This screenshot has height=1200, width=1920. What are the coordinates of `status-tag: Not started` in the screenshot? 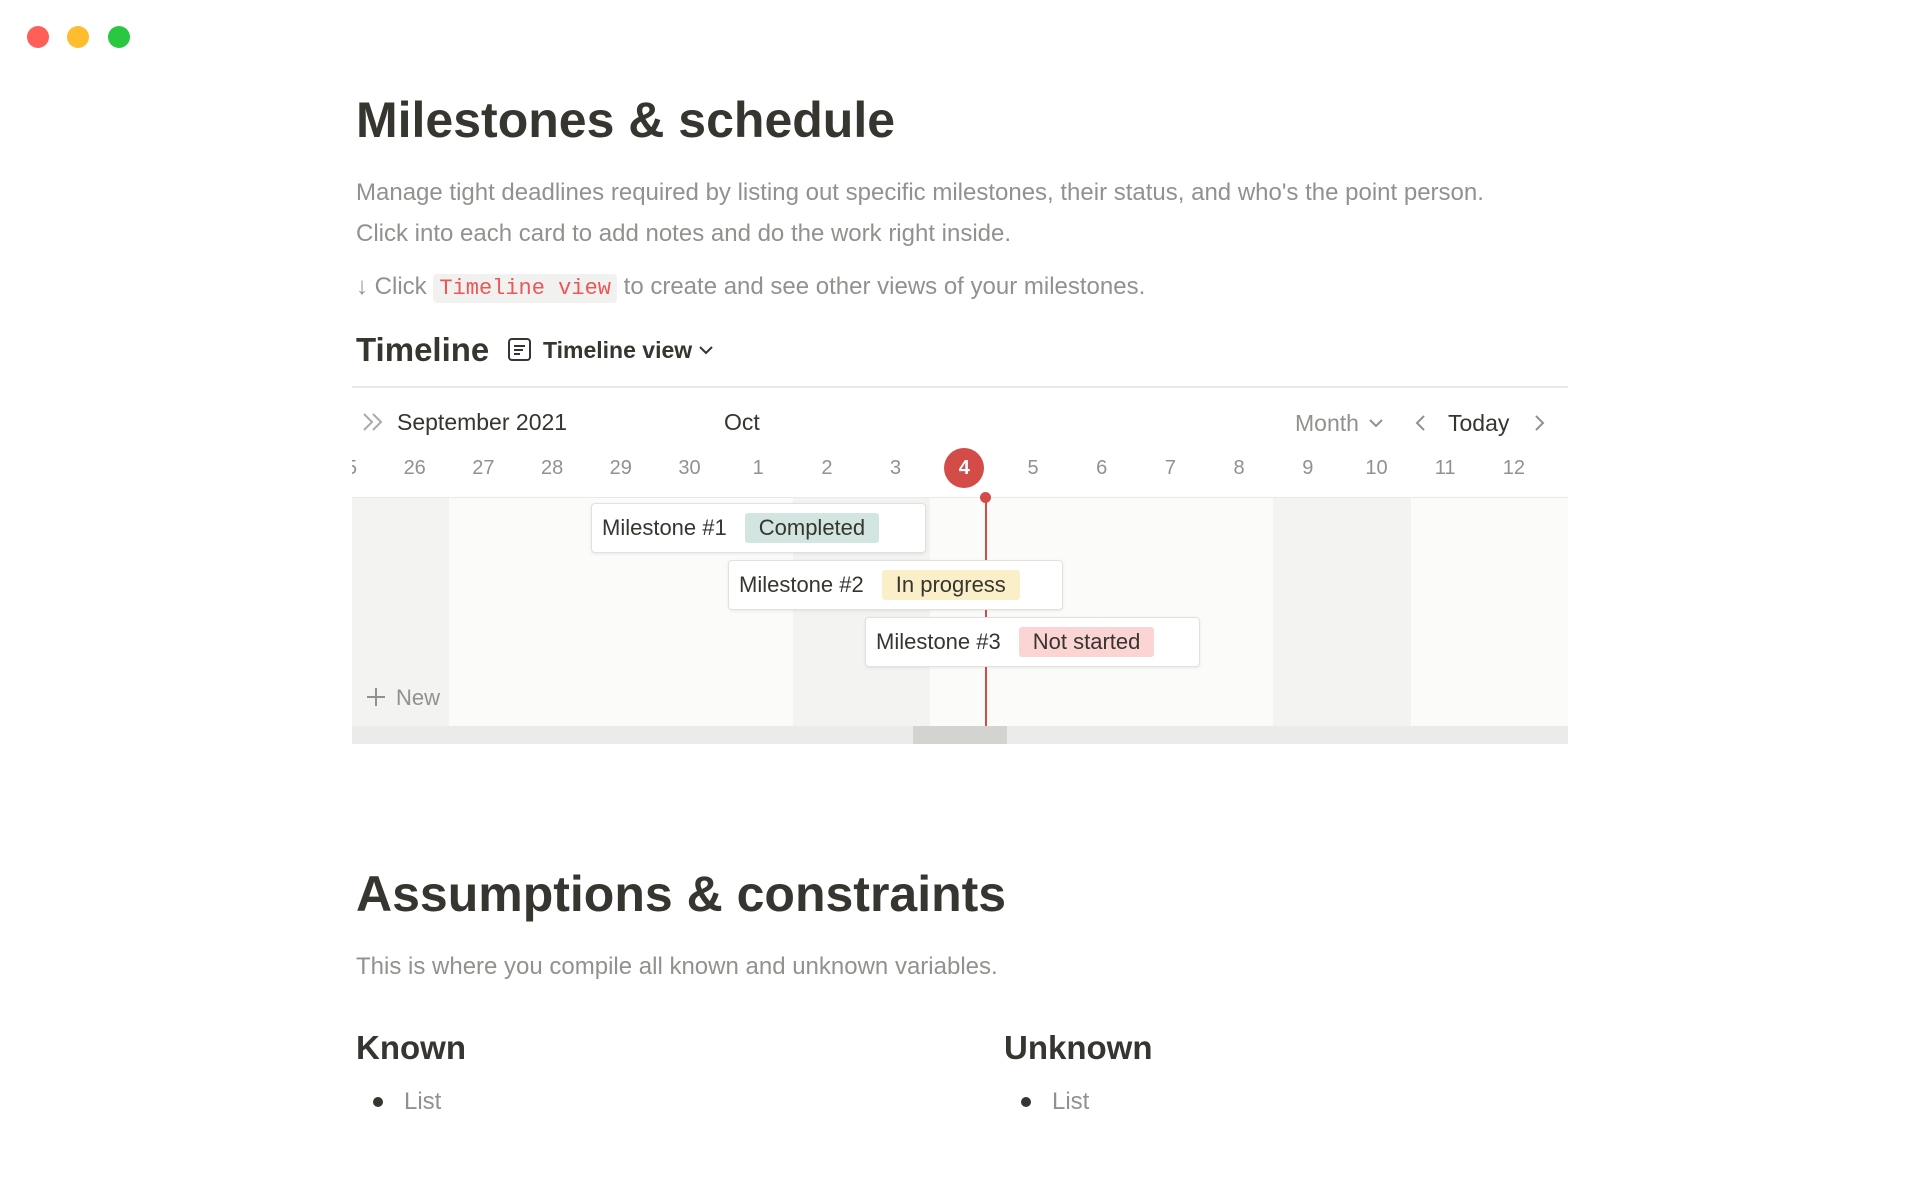 It's located at (1086, 642).